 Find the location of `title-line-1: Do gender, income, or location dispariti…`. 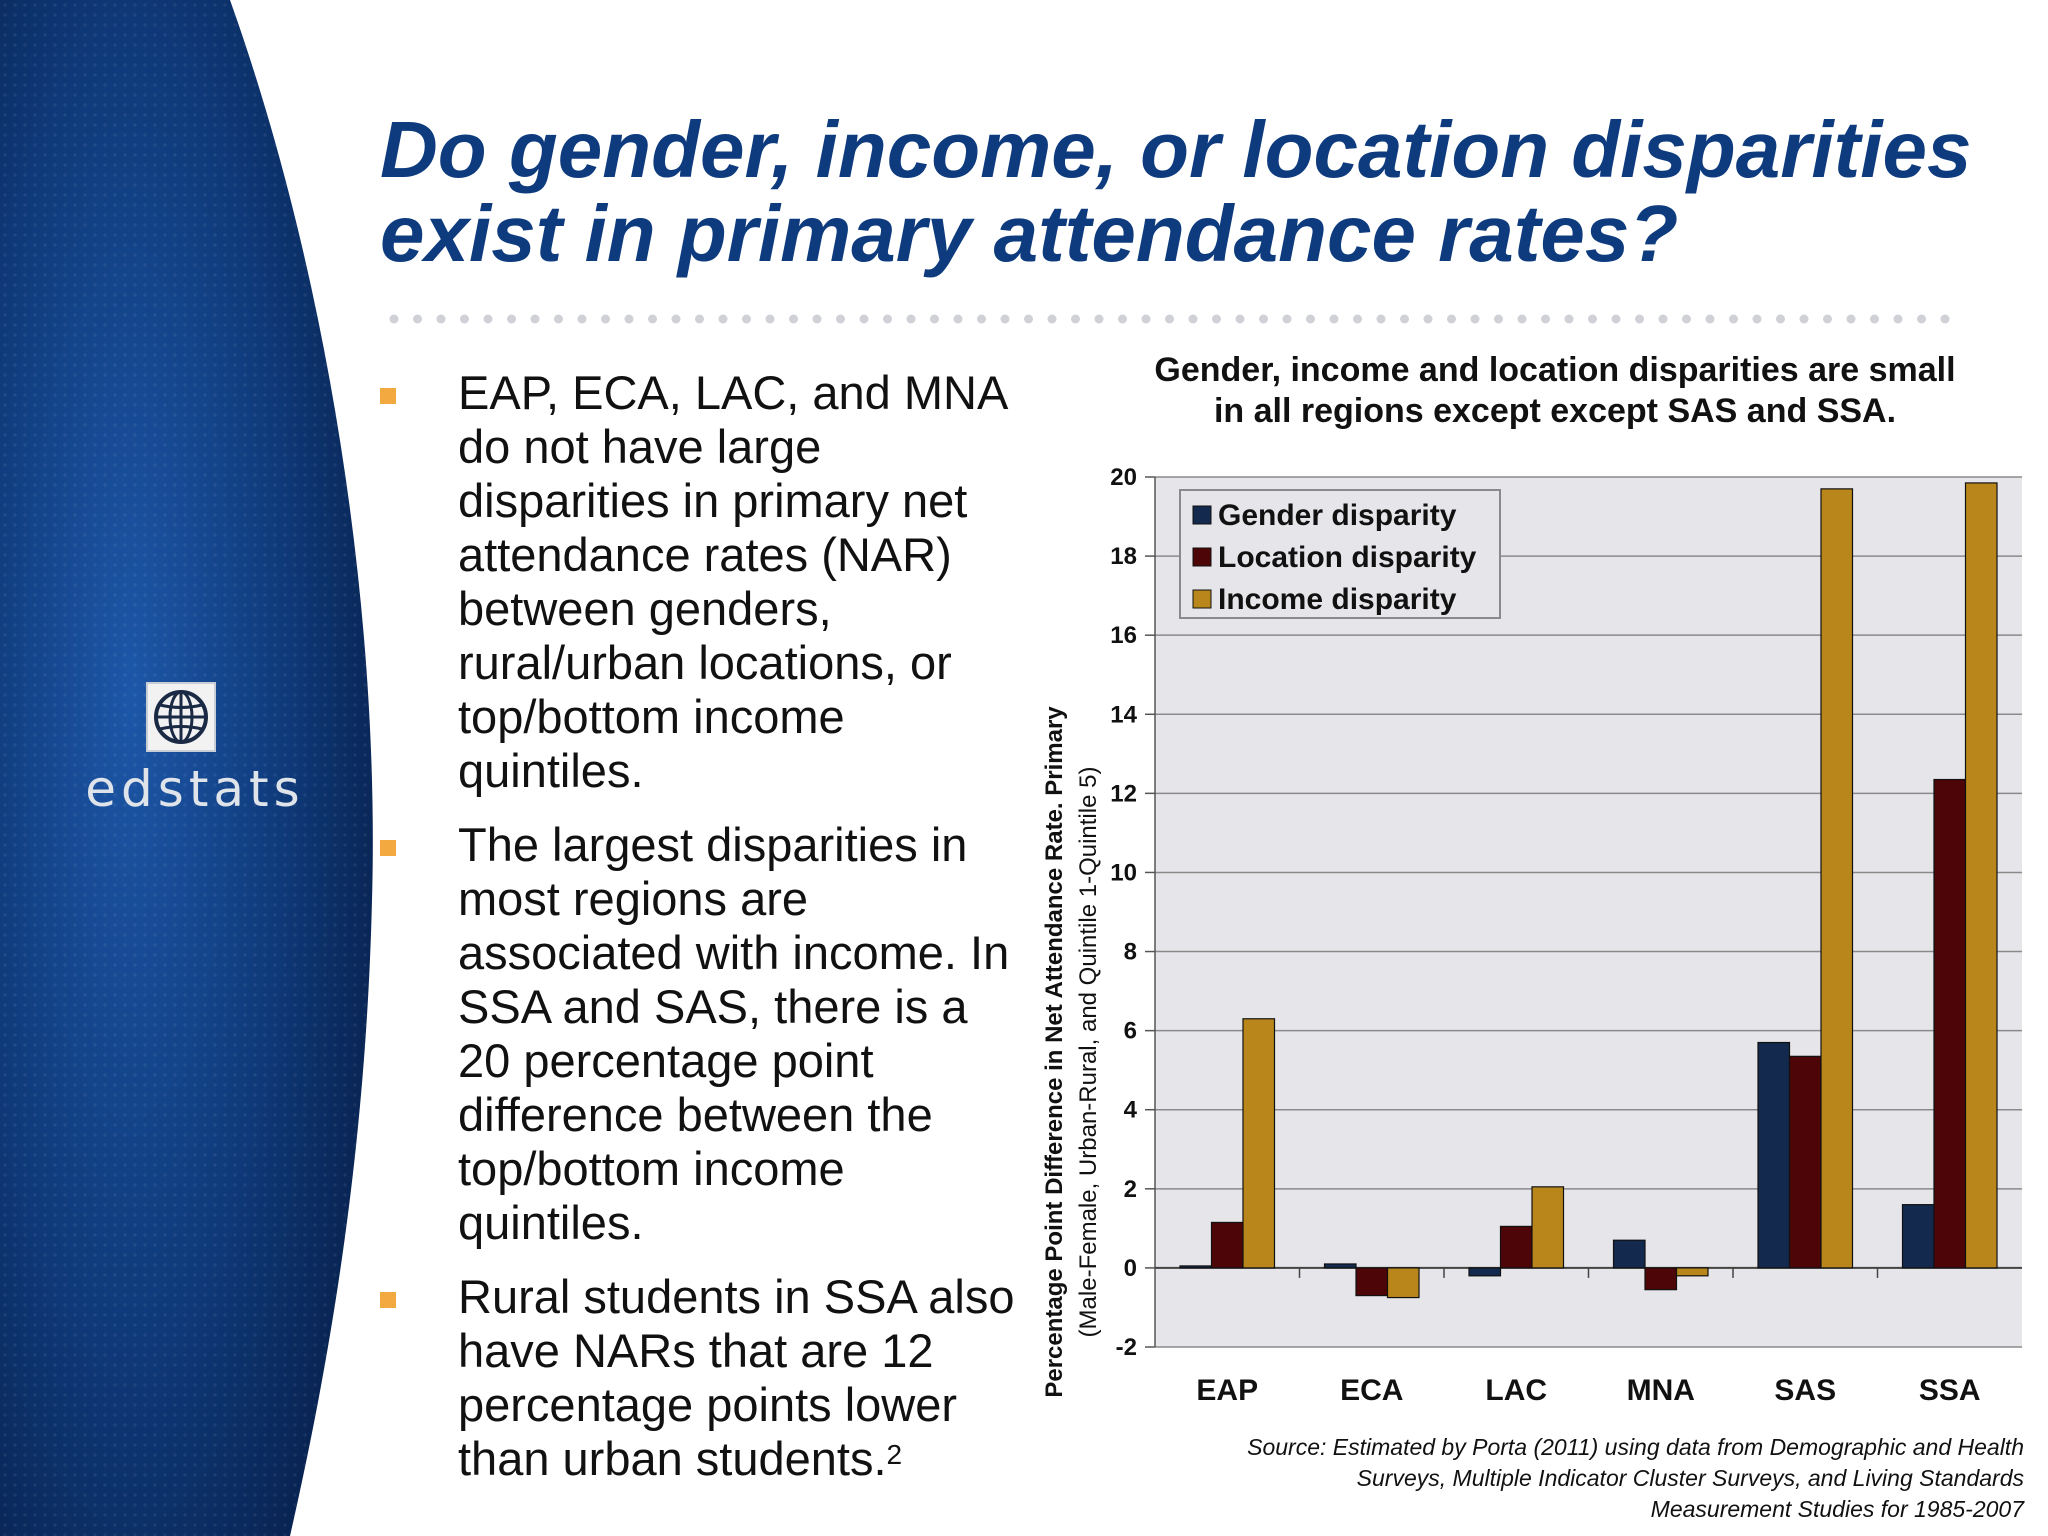

title-line-1: Do gender, income, or location dispariti… is located at coordinates (1176, 149).